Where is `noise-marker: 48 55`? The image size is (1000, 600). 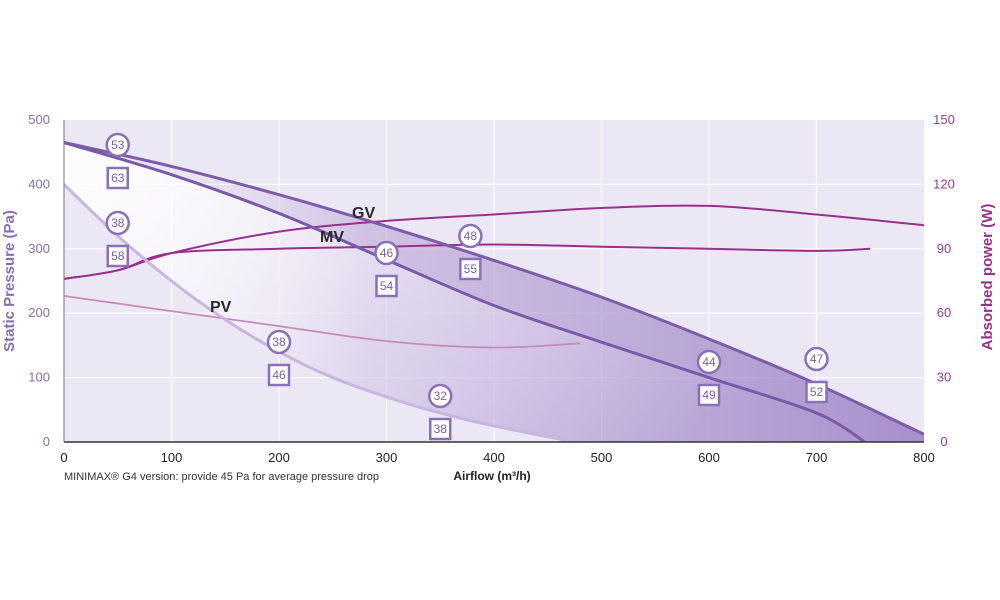 noise-marker: 48 55 is located at coordinates (470, 252).